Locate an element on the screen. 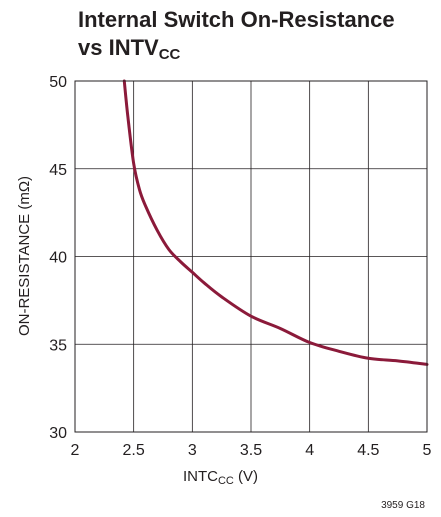 The height and width of the screenshot is (517, 441). x-tick-label: 4.5 is located at coordinates (368, 450).